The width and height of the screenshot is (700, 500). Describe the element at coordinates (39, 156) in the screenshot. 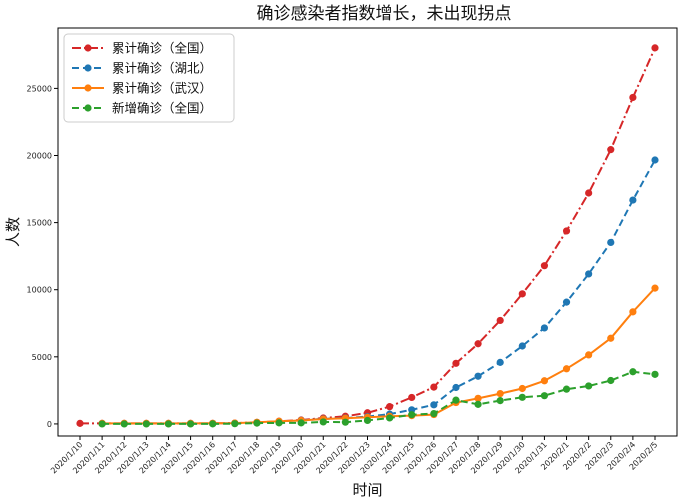

I see `y-tick-label: 20000` at that location.